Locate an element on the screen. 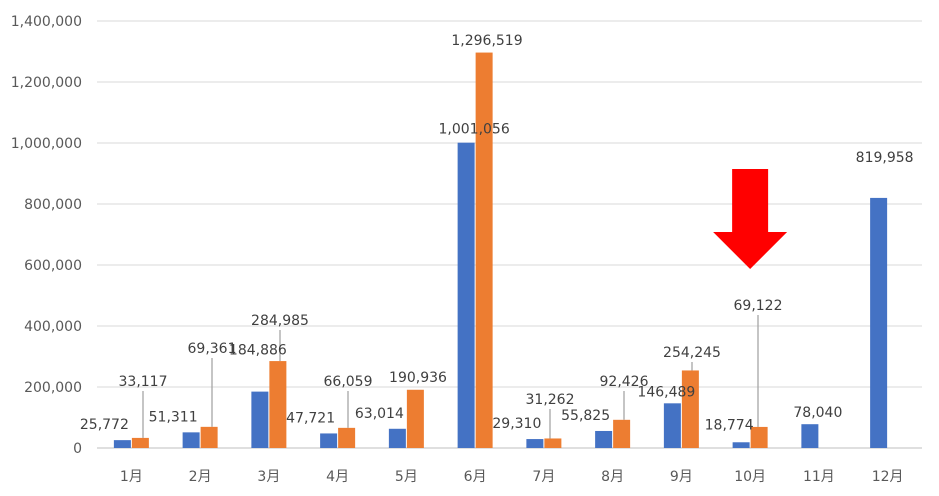 The width and height of the screenshot is (939, 496). data-label: 184,886 is located at coordinates (258, 351).